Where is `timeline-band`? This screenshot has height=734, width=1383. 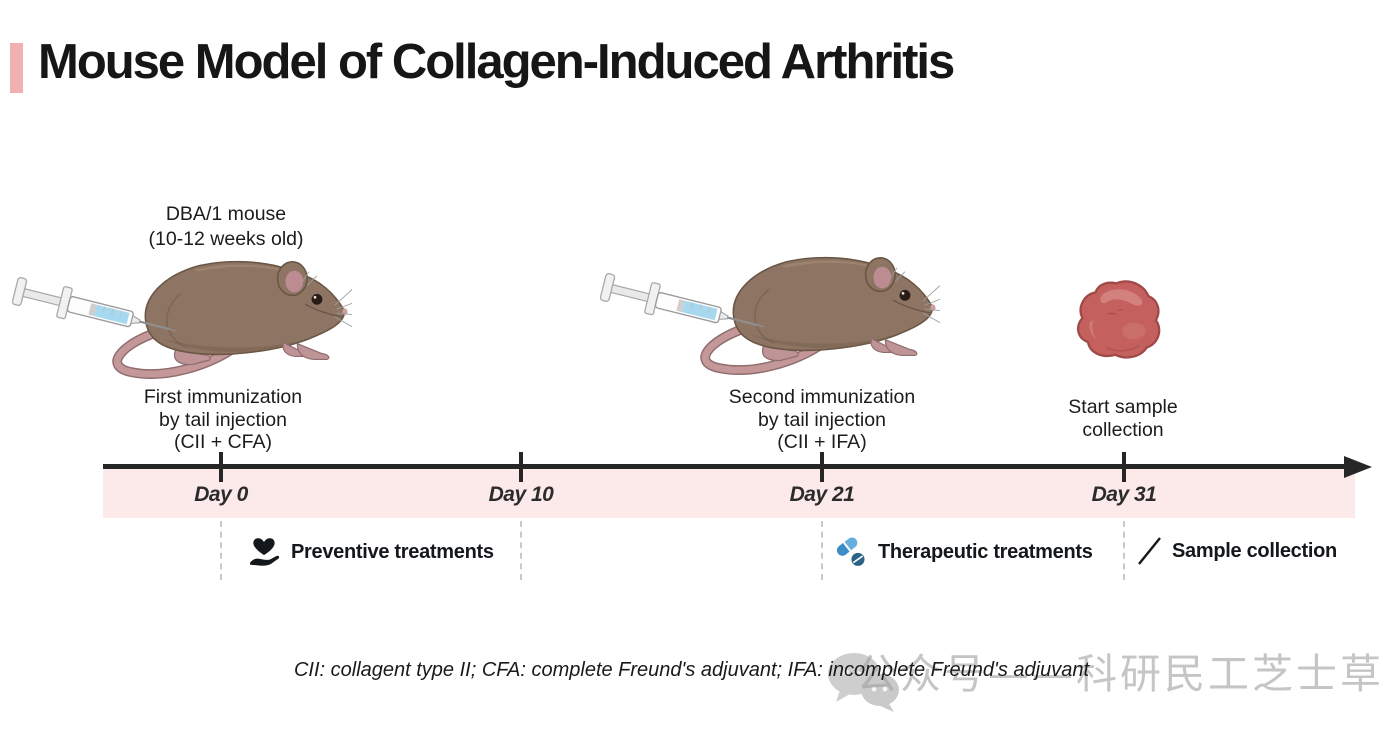 timeline-band is located at coordinates (729, 493).